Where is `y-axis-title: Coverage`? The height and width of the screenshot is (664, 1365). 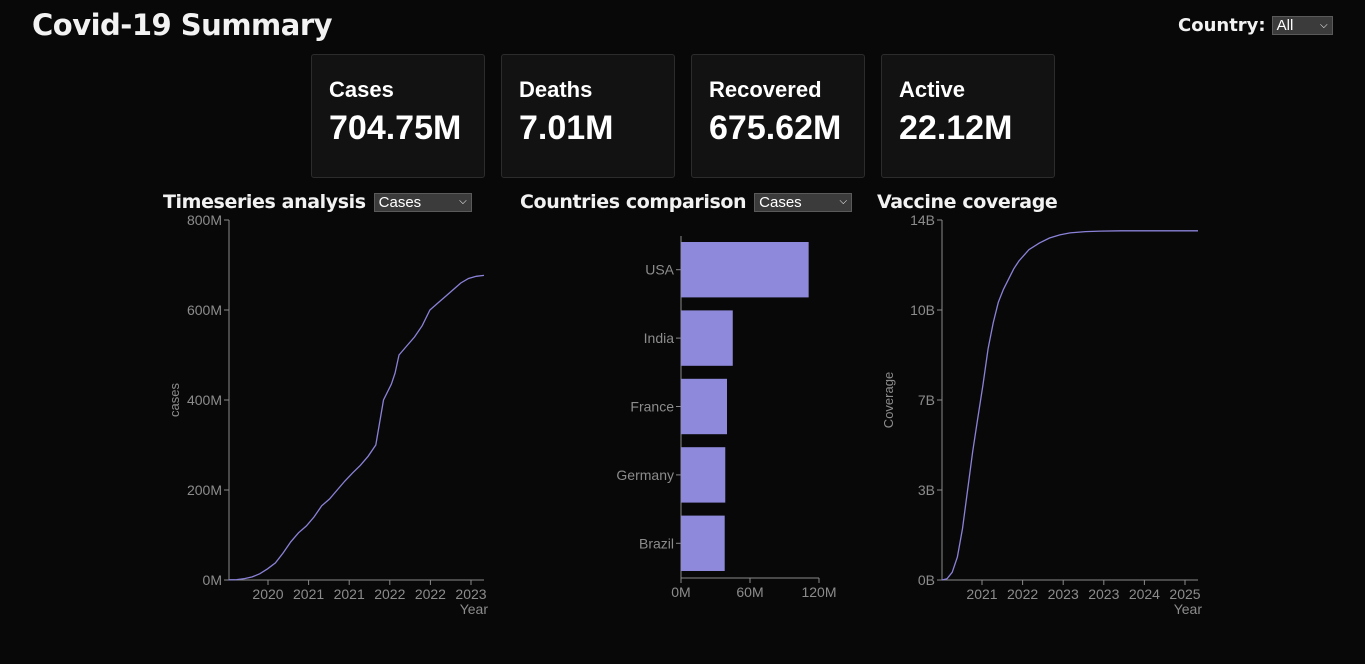
y-axis-title: Coverage is located at coordinates (888, 400).